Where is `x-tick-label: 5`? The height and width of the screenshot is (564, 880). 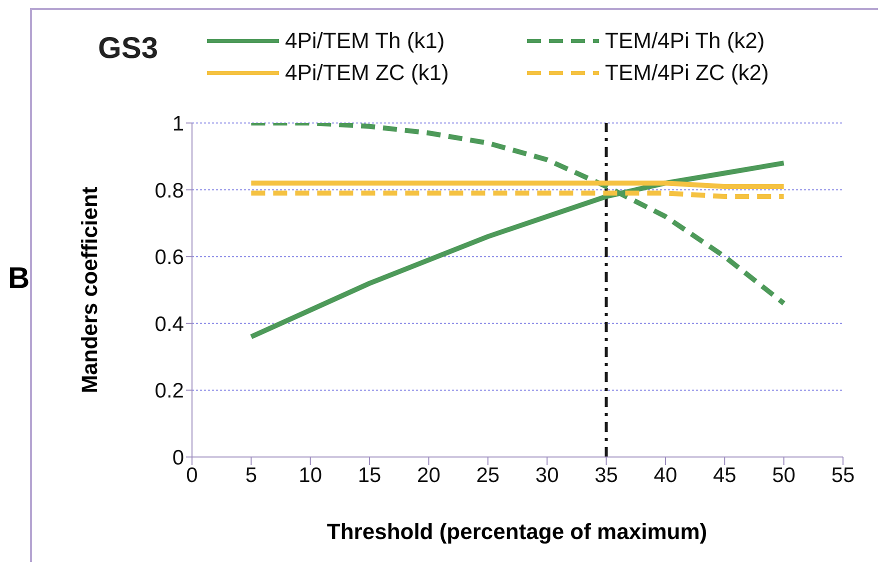
x-tick-label: 5 is located at coordinates (251, 475).